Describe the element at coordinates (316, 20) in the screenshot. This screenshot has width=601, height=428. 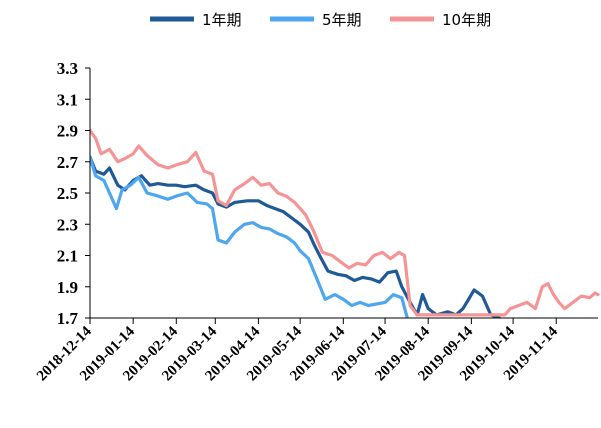
I see `legend-item-2: 5年期` at that location.